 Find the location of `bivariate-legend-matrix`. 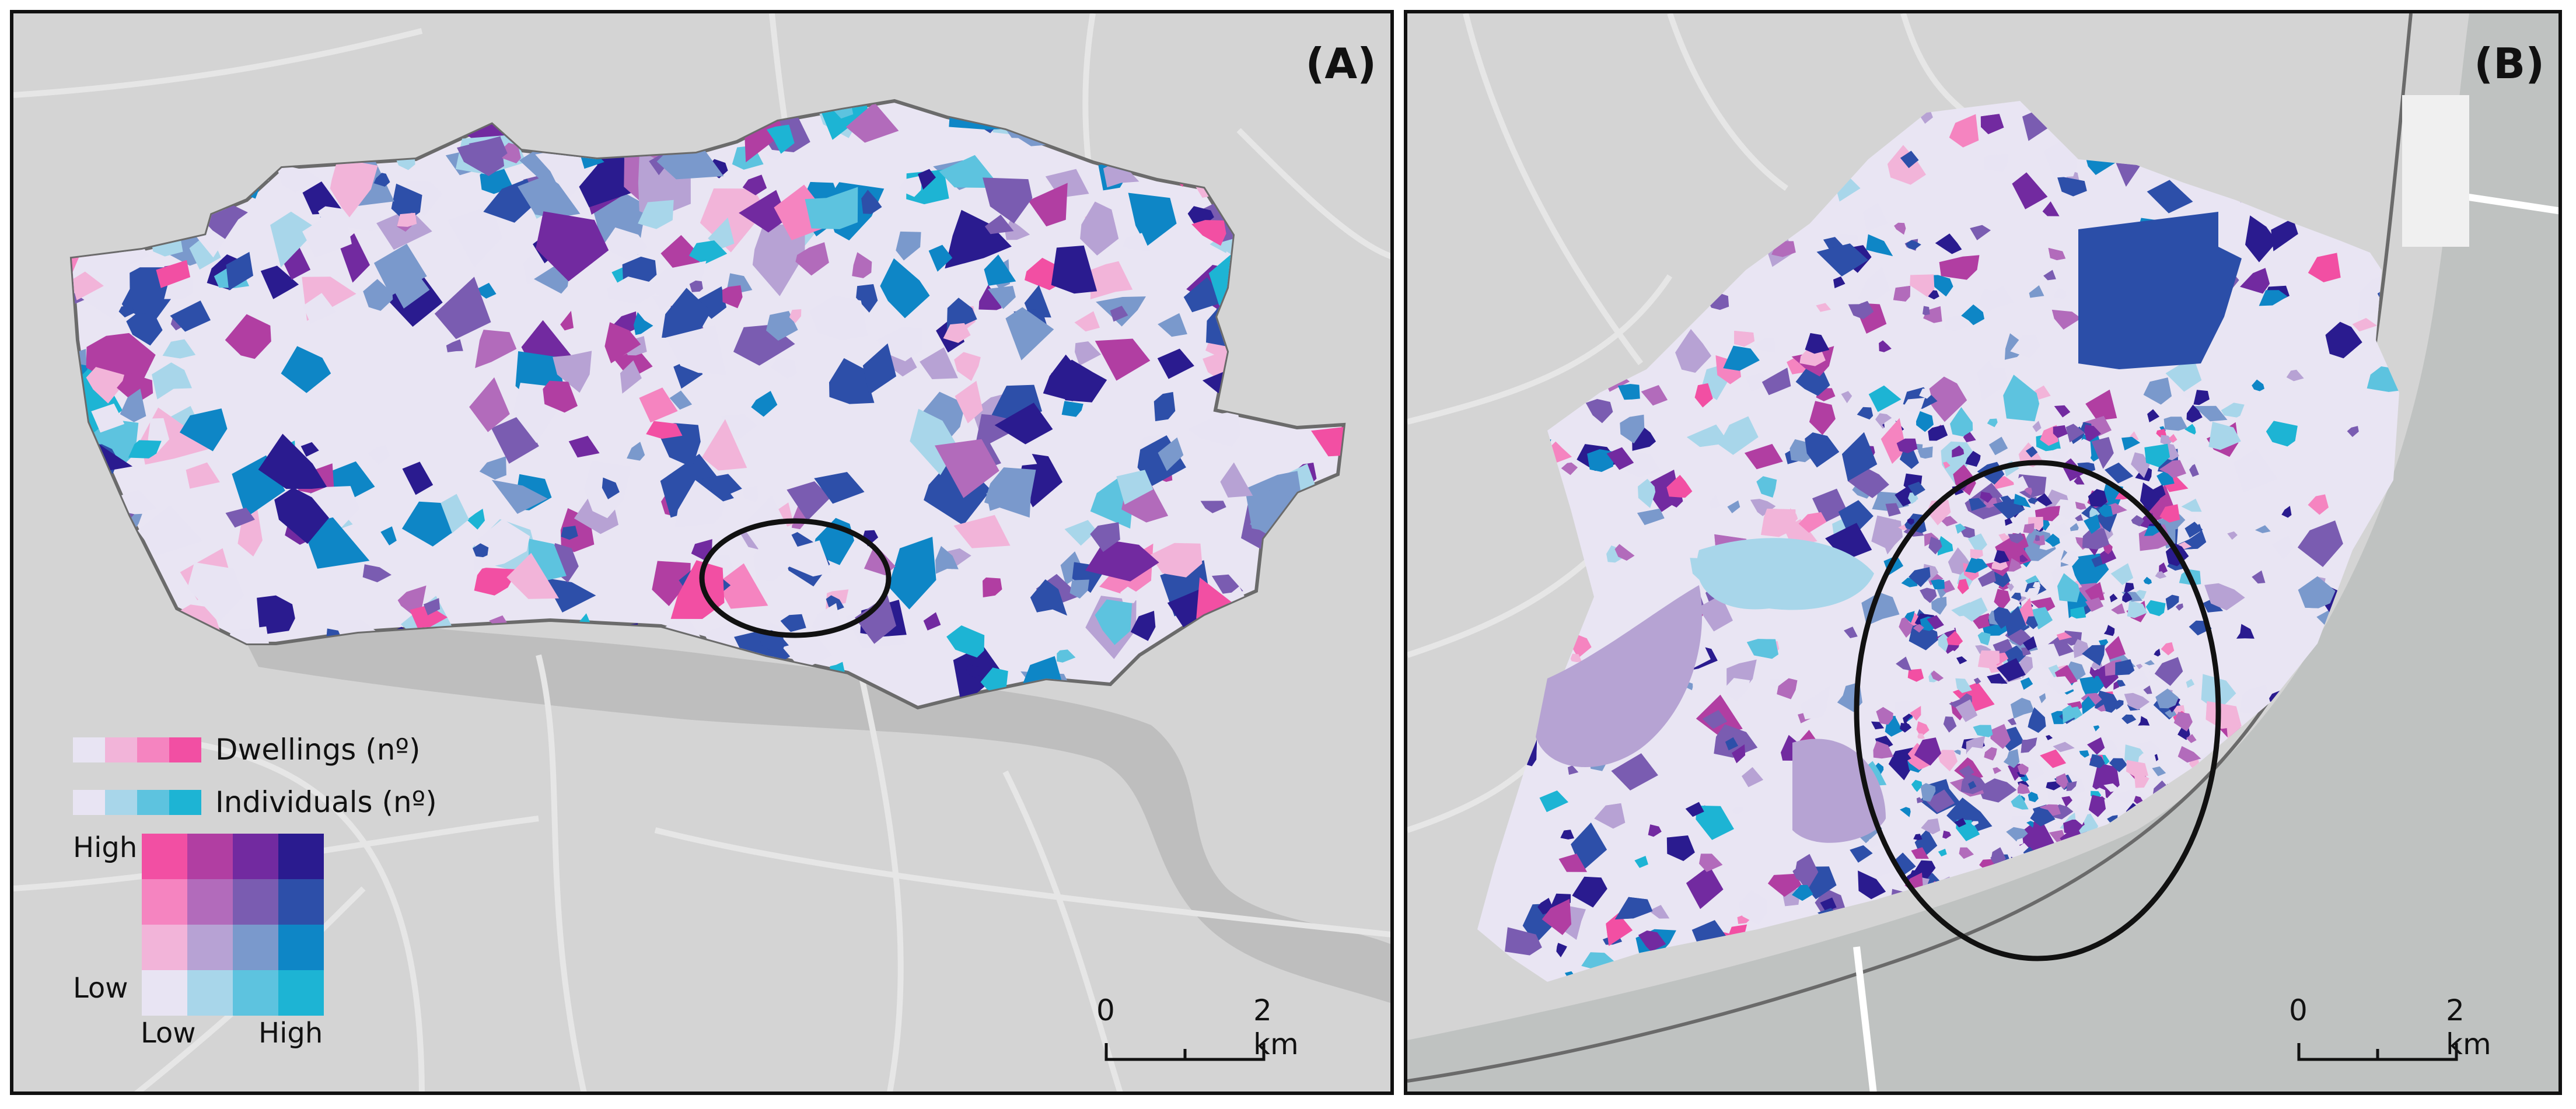

bivariate-legend-matrix is located at coordinates (233, 925).